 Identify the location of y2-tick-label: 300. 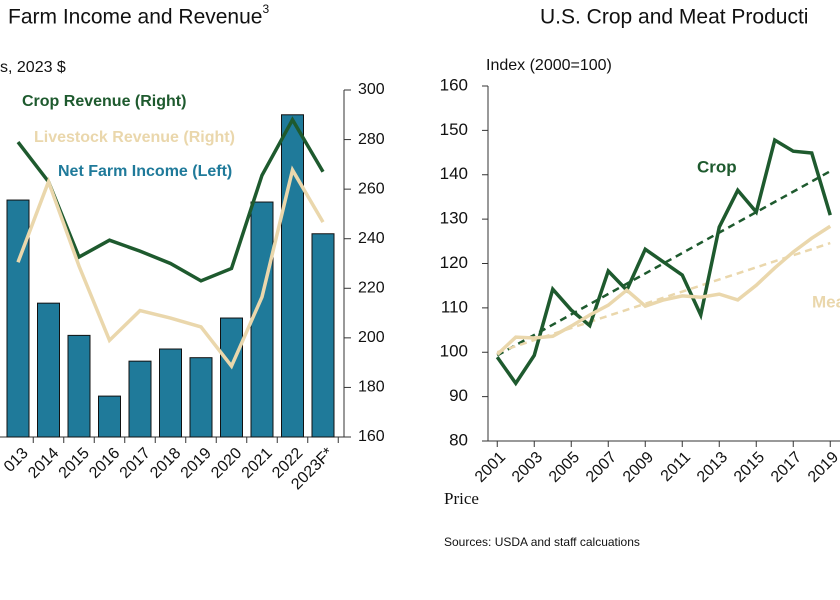
(371, 89).